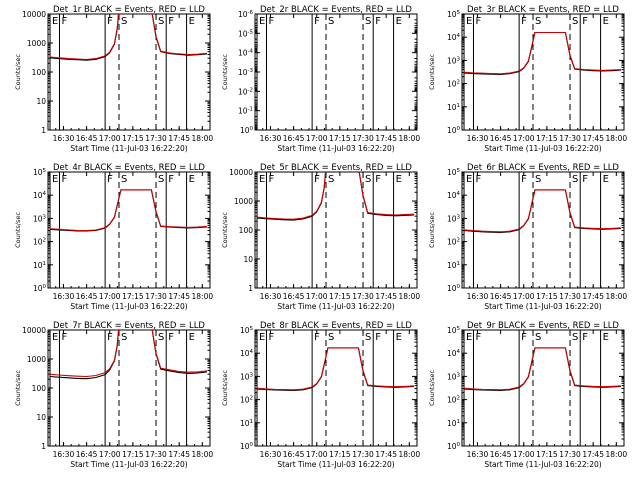 The width and height of the screenshot is (640, 480). I want to click on y-tick-label: 101, so click(246, 423).